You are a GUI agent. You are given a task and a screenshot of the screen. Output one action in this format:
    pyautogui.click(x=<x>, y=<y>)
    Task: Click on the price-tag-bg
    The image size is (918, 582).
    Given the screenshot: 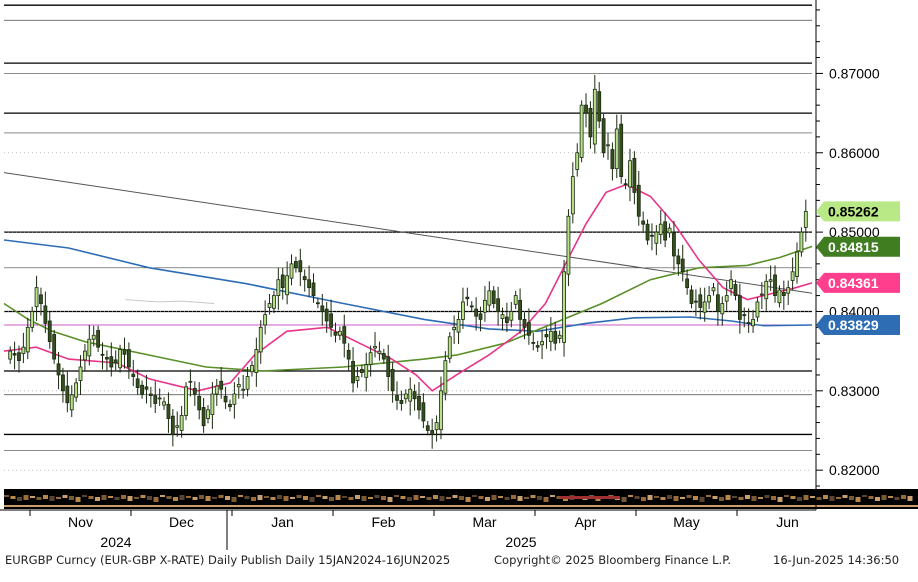 What is the action you would take?
    pyautogui.click(x=858, y=325)
    